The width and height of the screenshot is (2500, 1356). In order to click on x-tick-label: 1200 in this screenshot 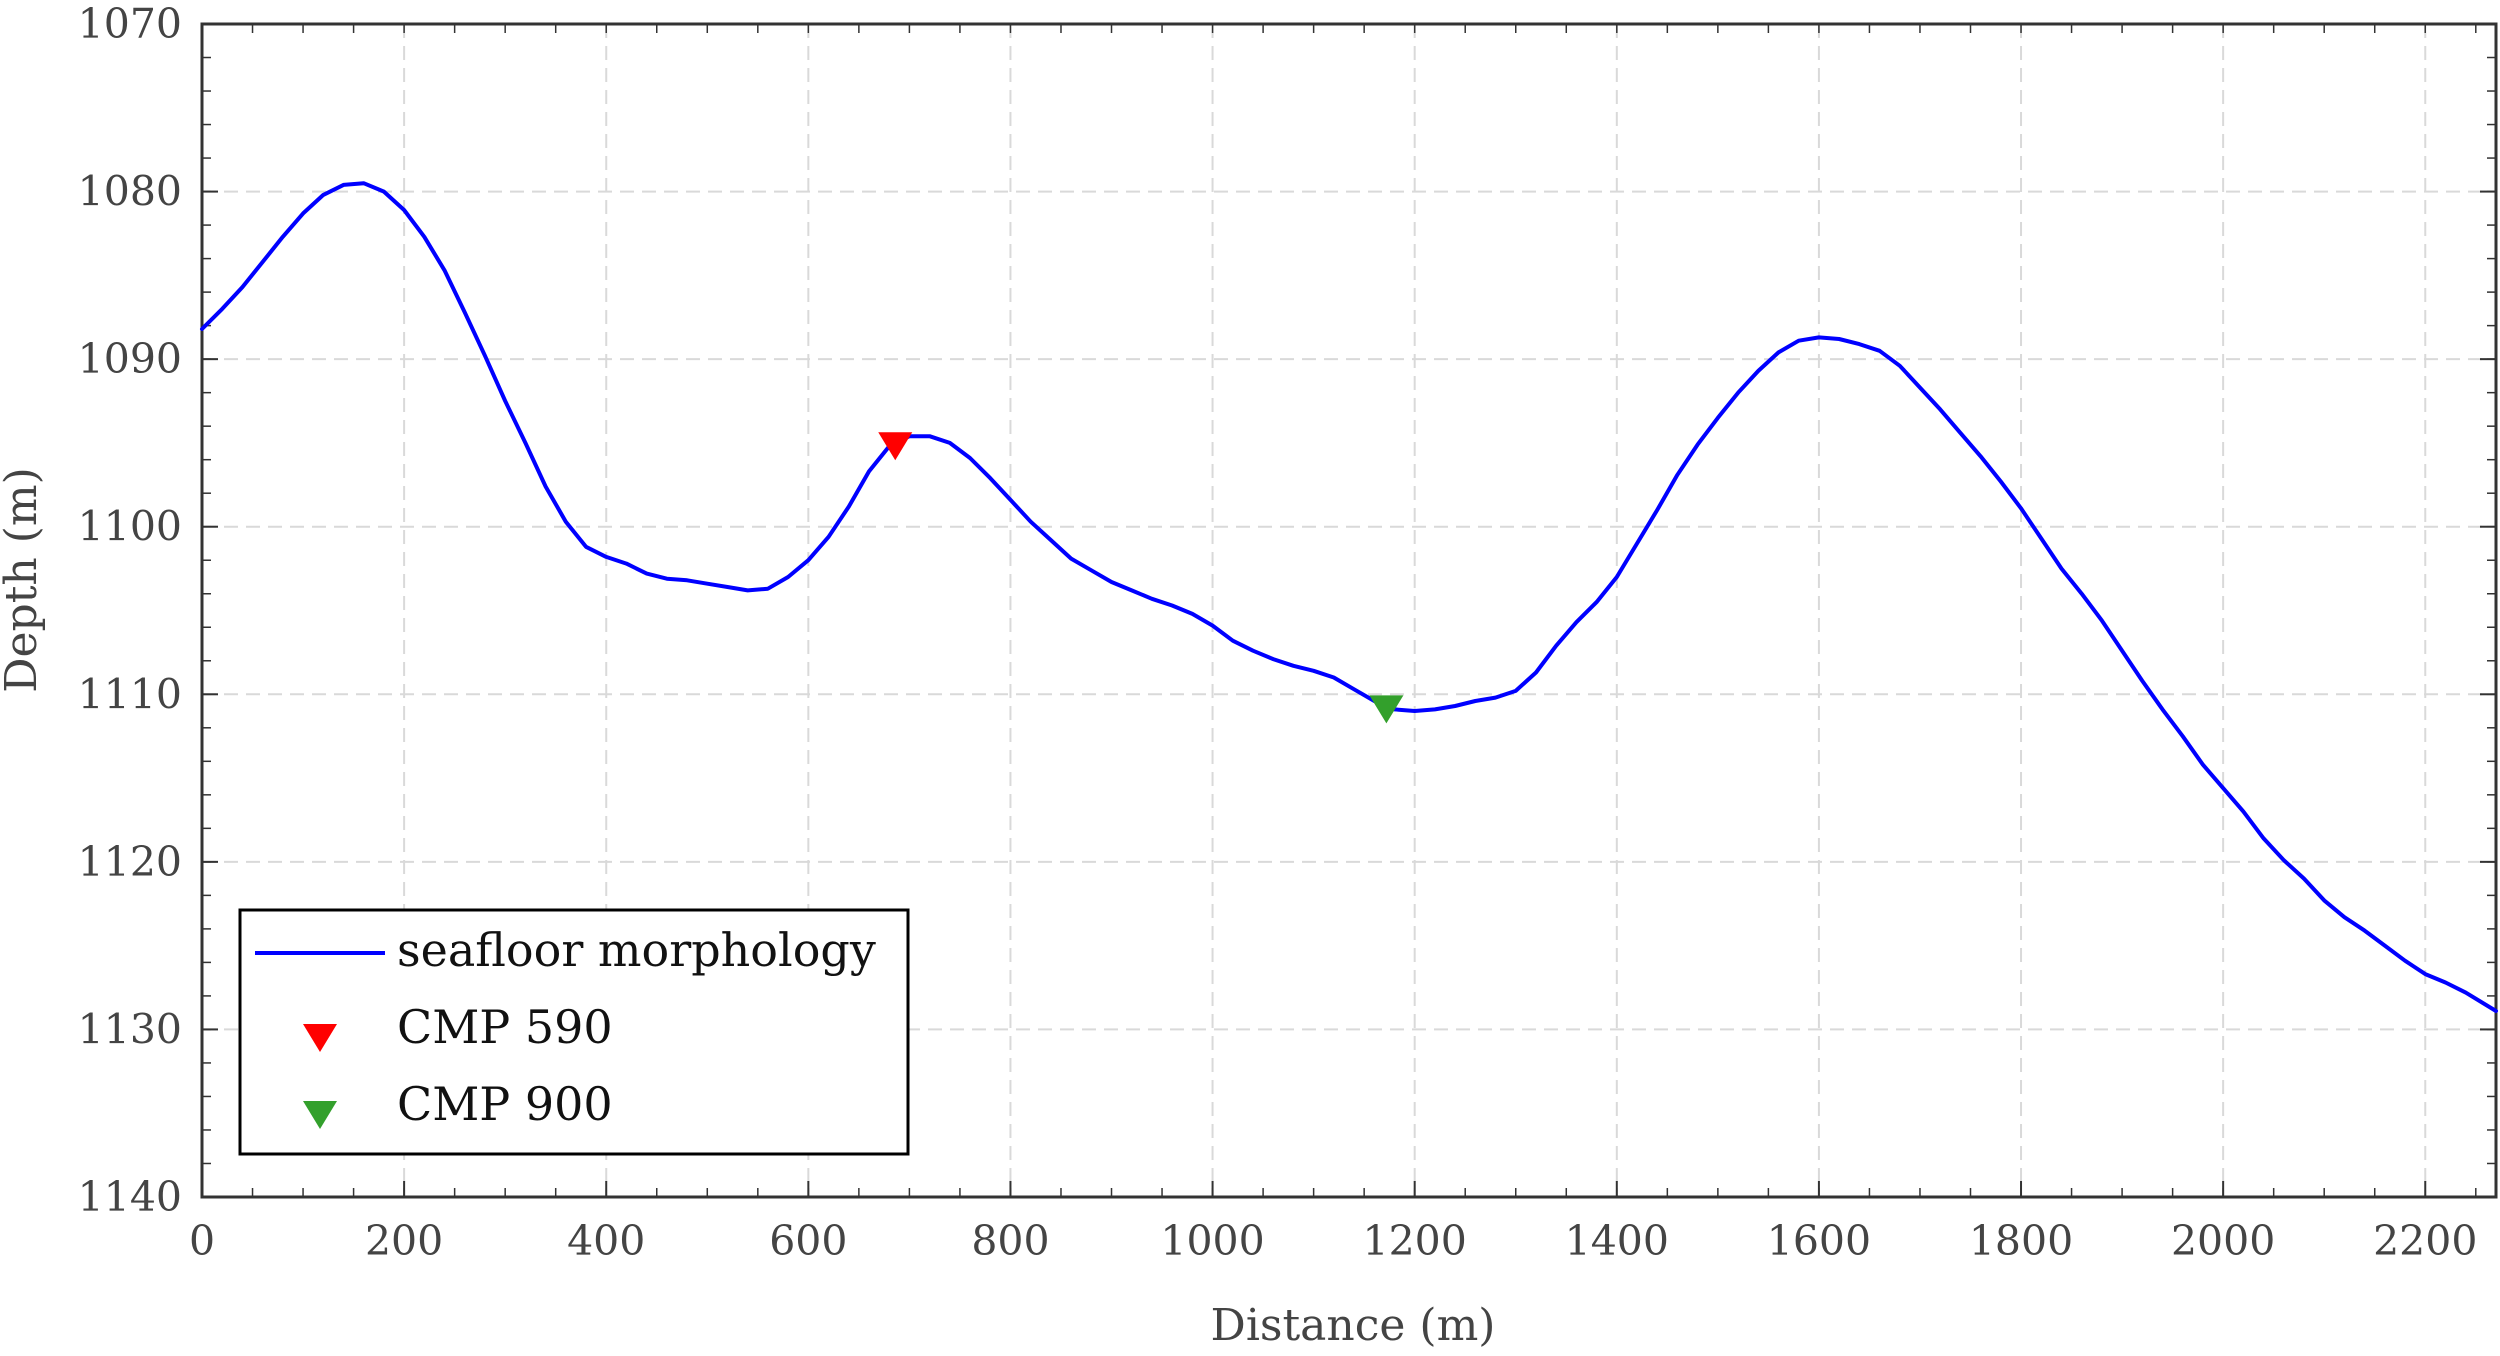, I will do `click(1415, 1241)`.